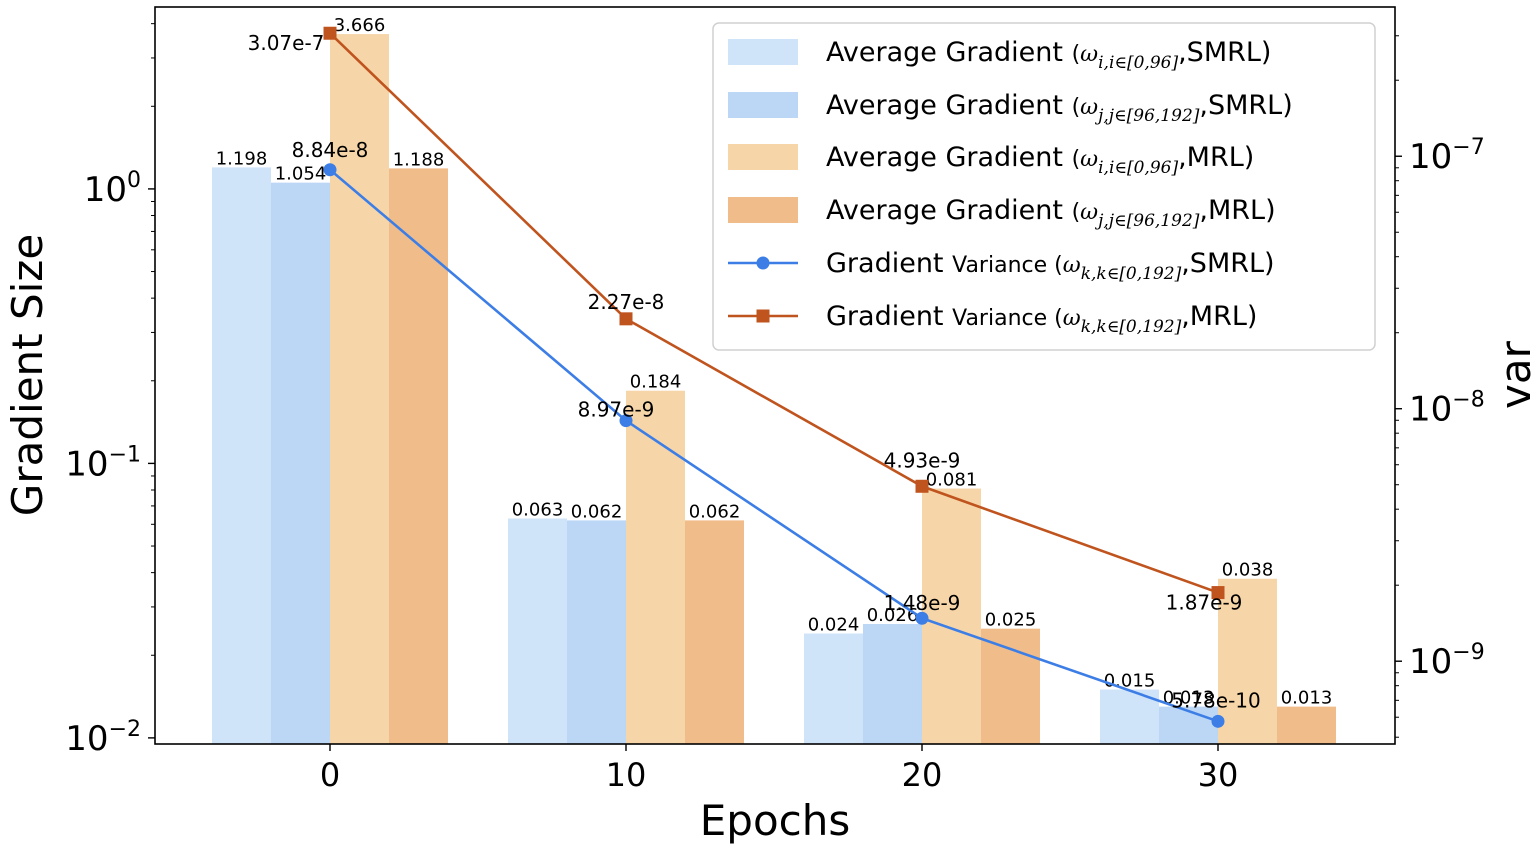 This screenshot has height=848, width=1539. I want to click on x-tick-label: 30, so click(1218, 775).